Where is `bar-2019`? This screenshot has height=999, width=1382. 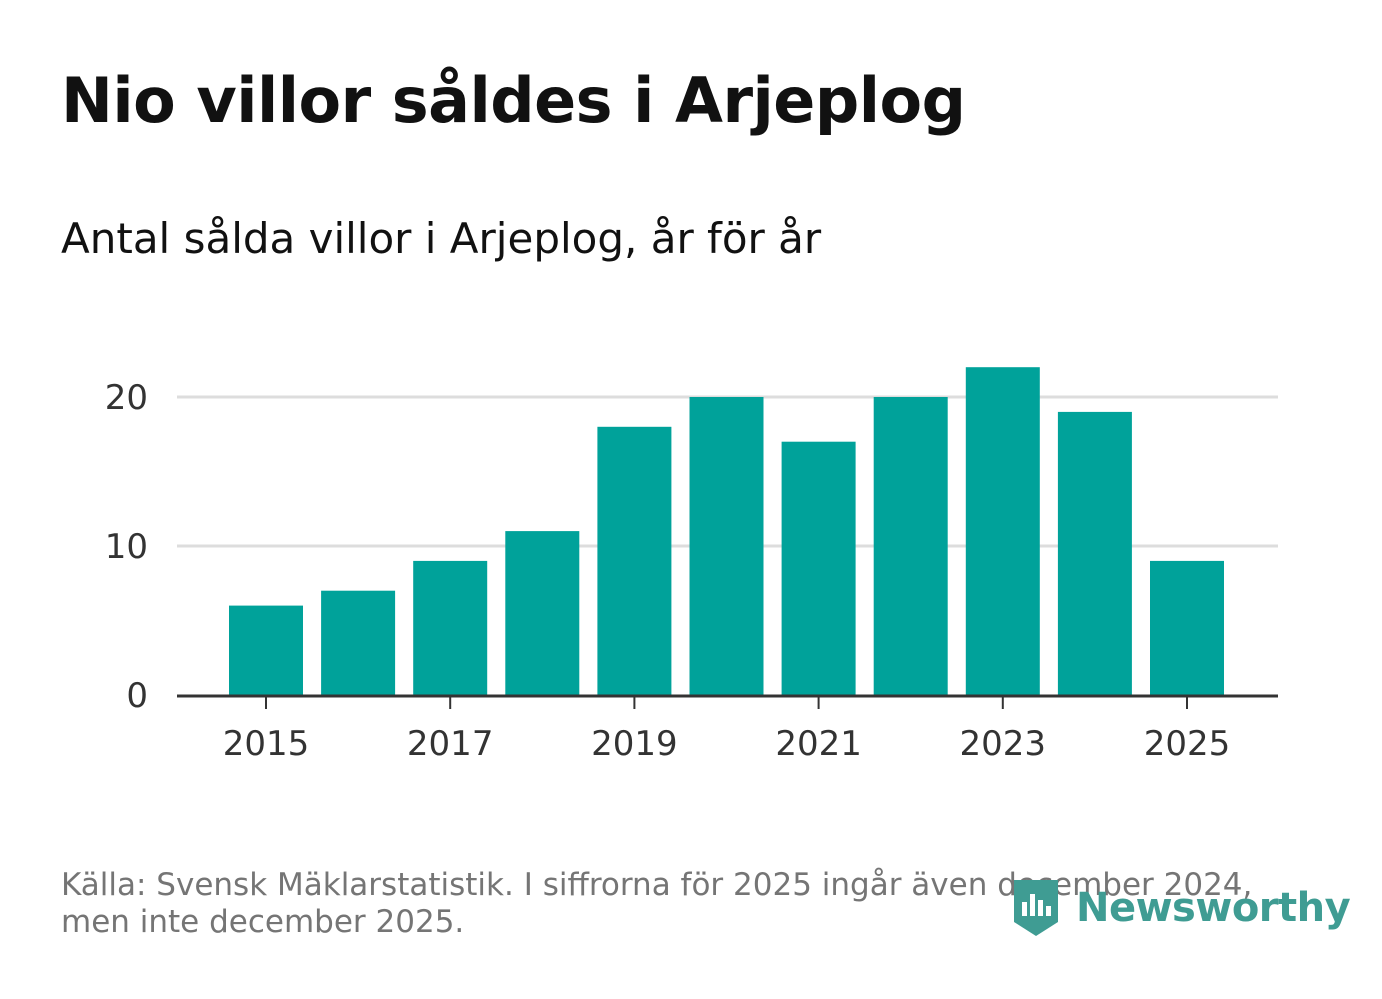 bar-2019 is located at coordinates (634, 560).